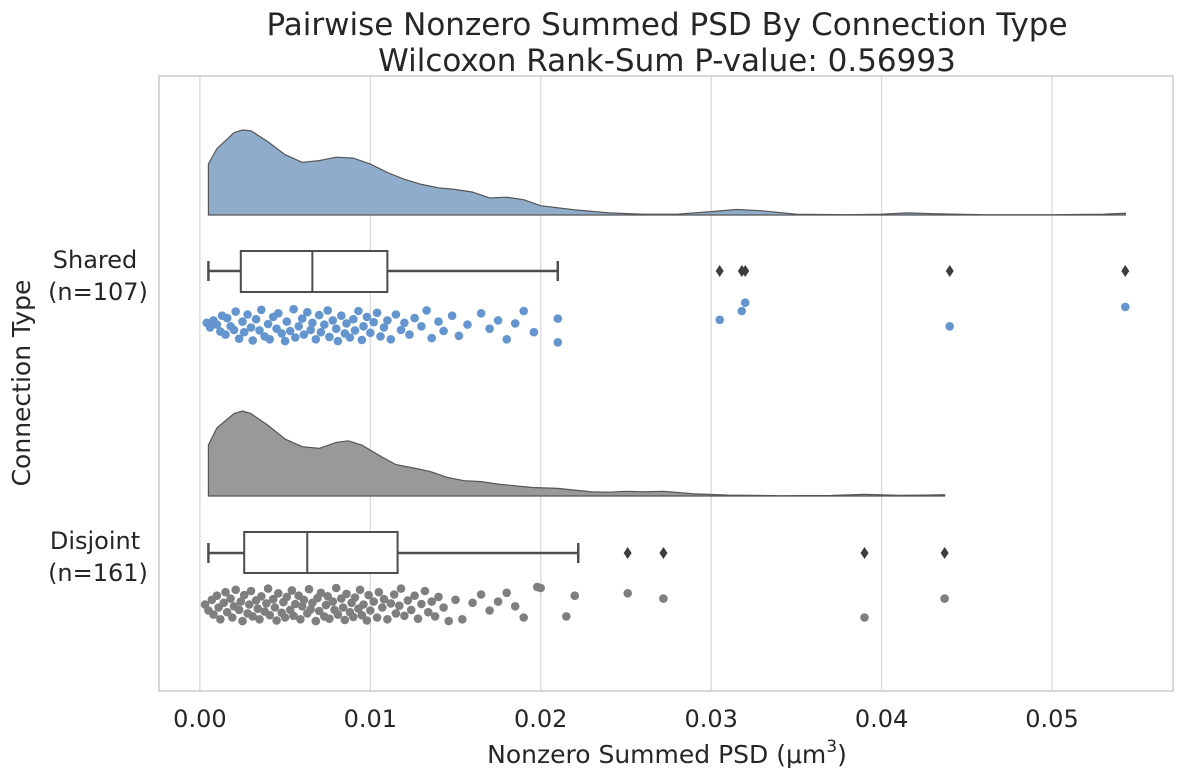 The height and width of the screenshot is (784, 1184). What do you see at coordinates (1051, 719) in the screenshot?
I see `x-tick-label: 0.05` at bounding box center [1051, 719].